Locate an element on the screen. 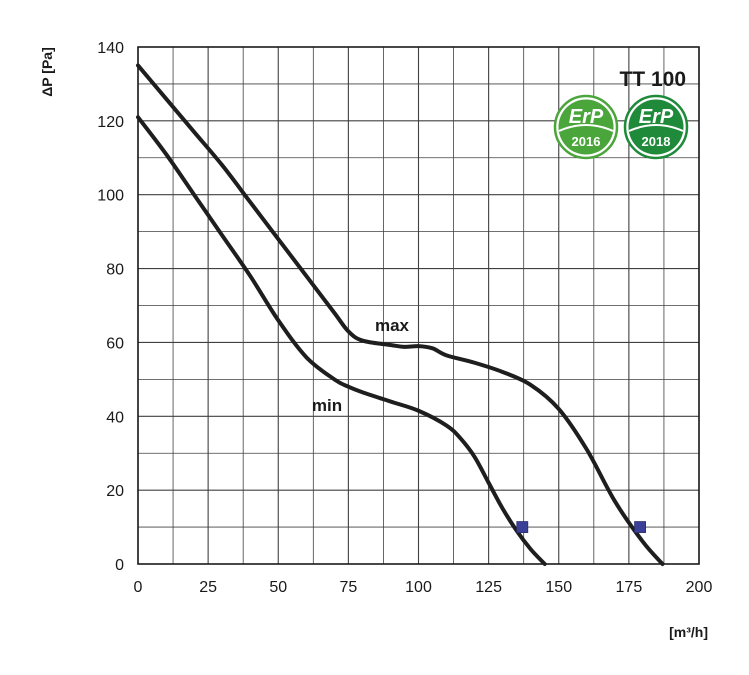 The width and height of the screenshot is (749, 675). x-tick-label: 175 is located at coordinates (629, 587).